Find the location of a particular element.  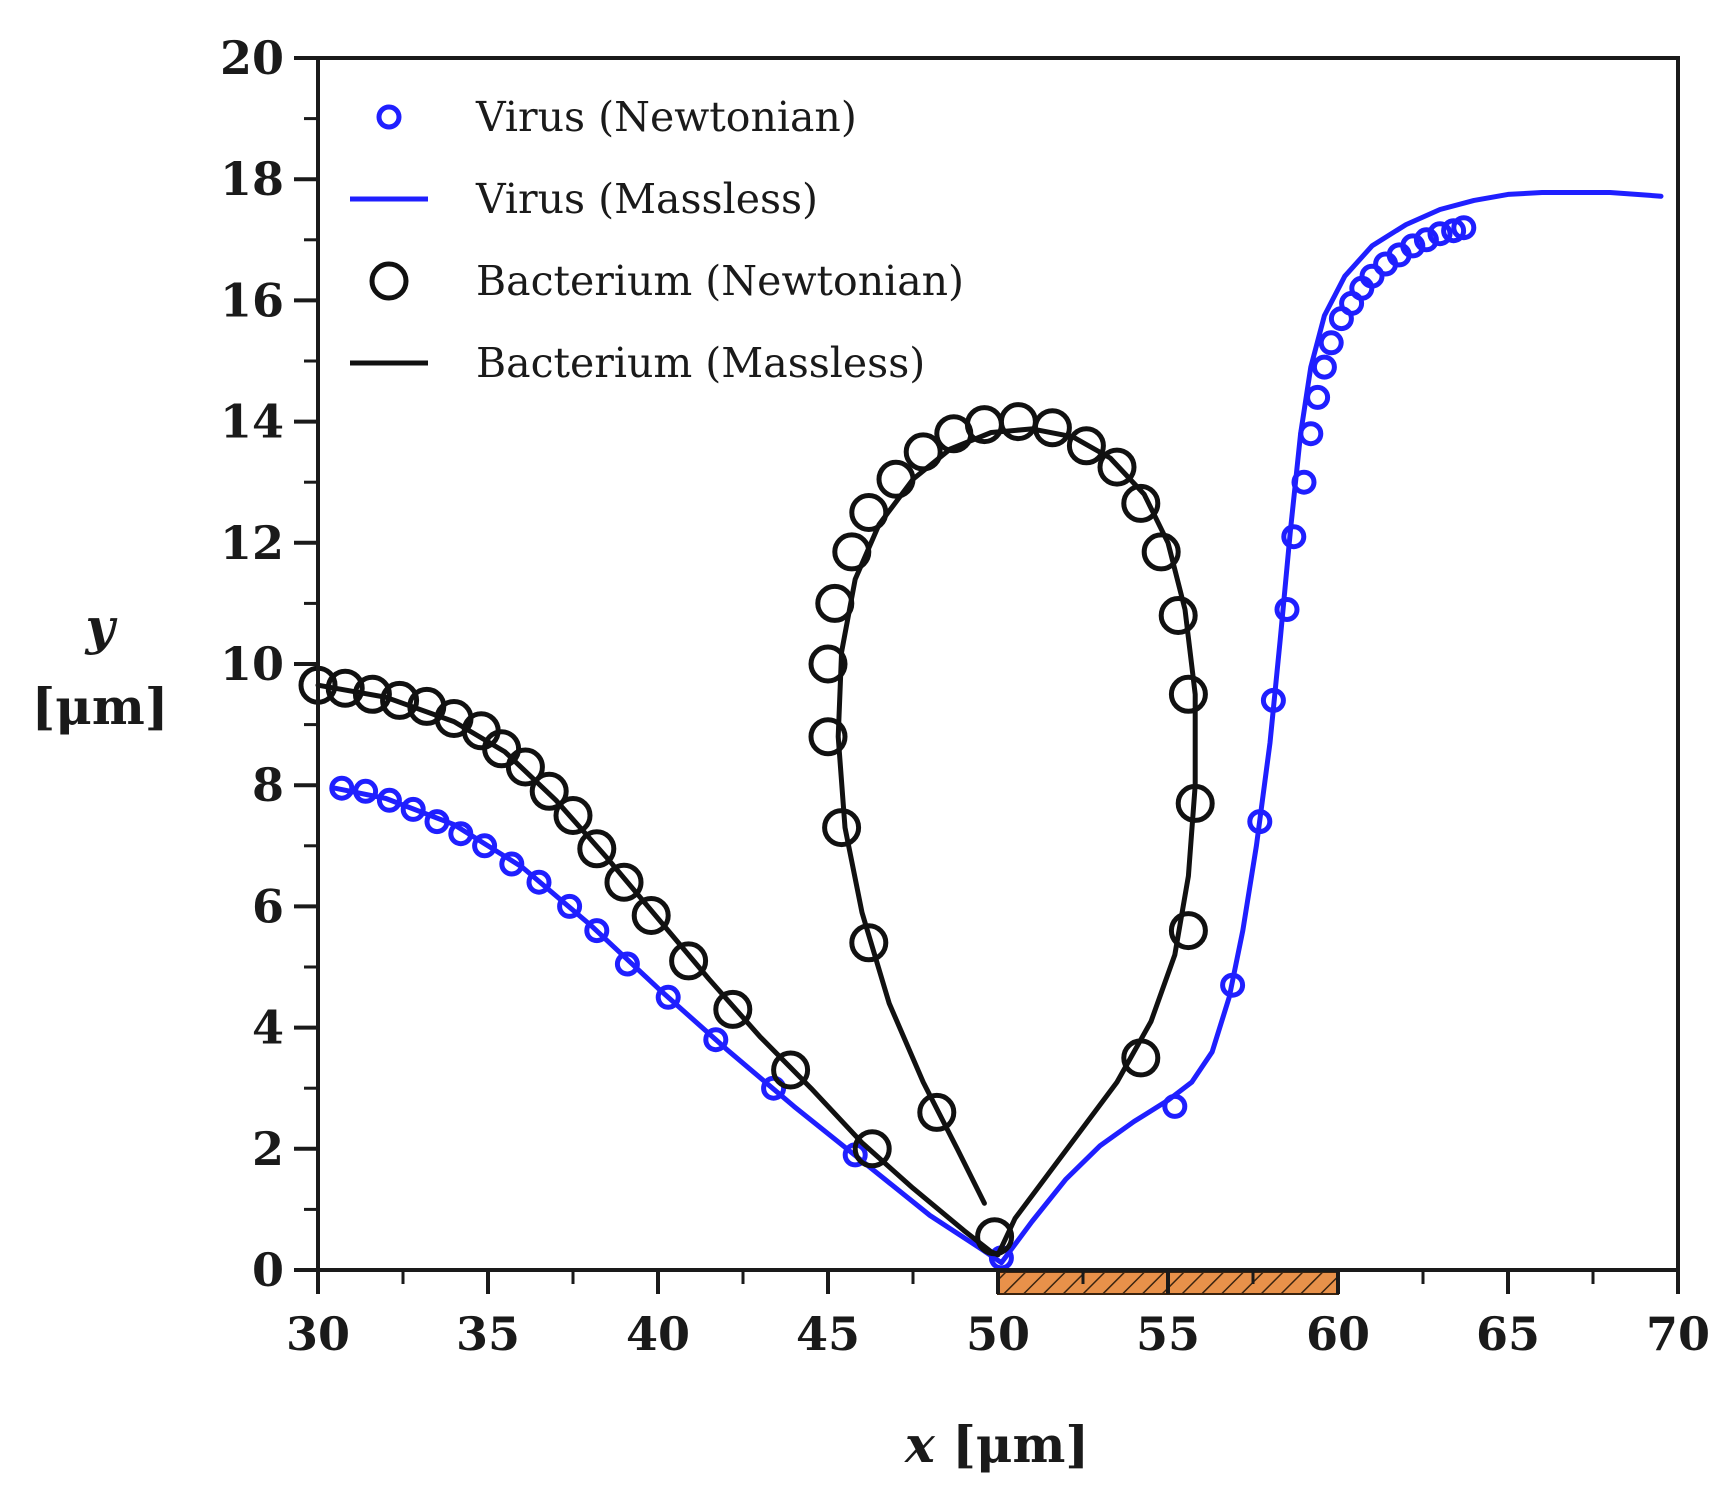

legend-marker-large-black-circle is located at coordinates (389, 281).